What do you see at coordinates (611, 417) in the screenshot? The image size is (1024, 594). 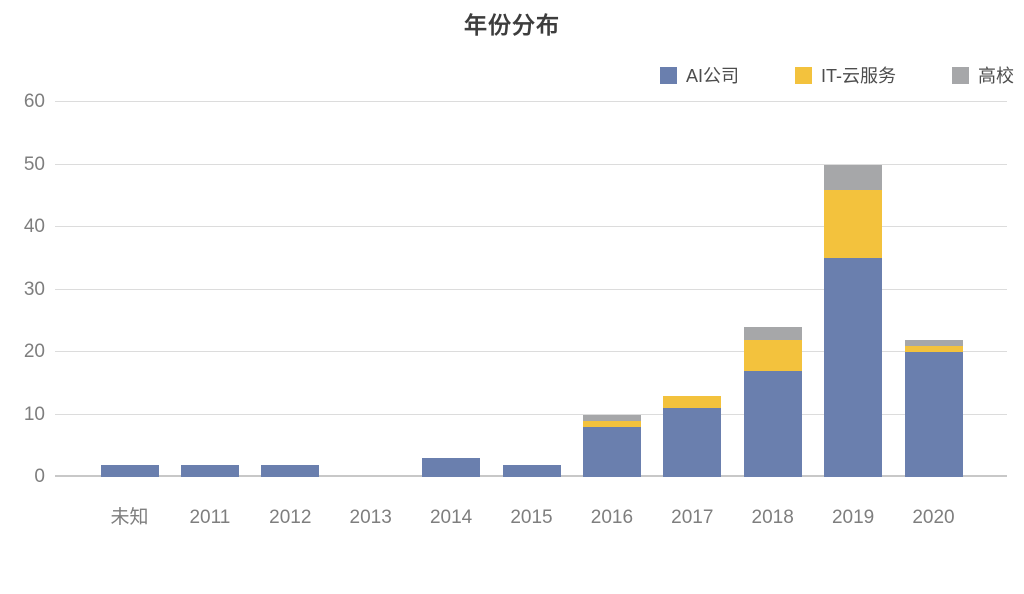 I see `bar-segment-2016-高校` at bounding box center [611, 417].